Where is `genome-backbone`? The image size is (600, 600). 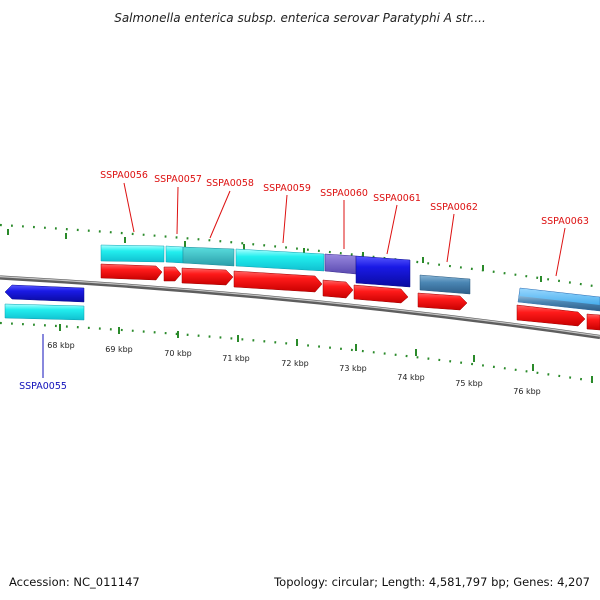 genome-backbone is located at coordinates (300, 307).